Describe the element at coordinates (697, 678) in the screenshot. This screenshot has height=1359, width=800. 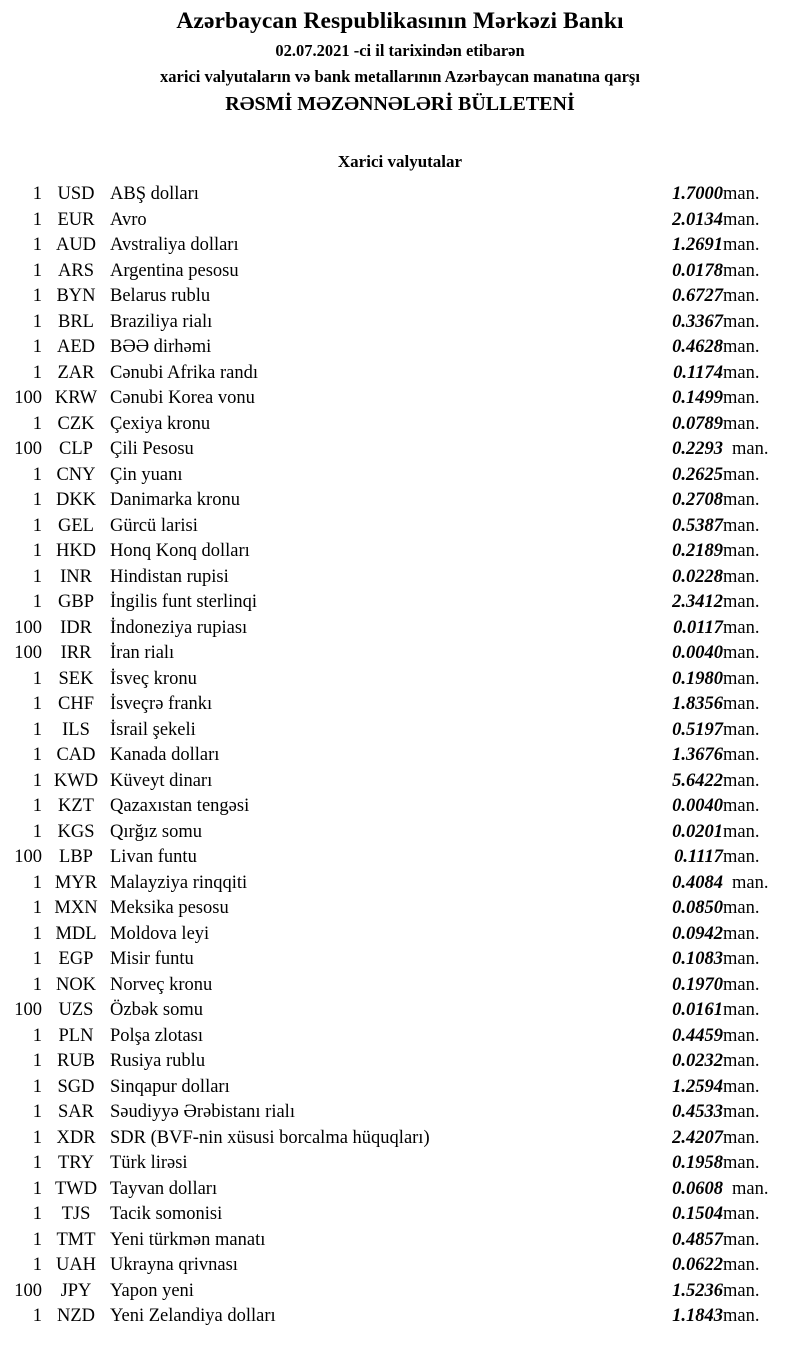
I see `currency-rate: 0.1980` at that location.